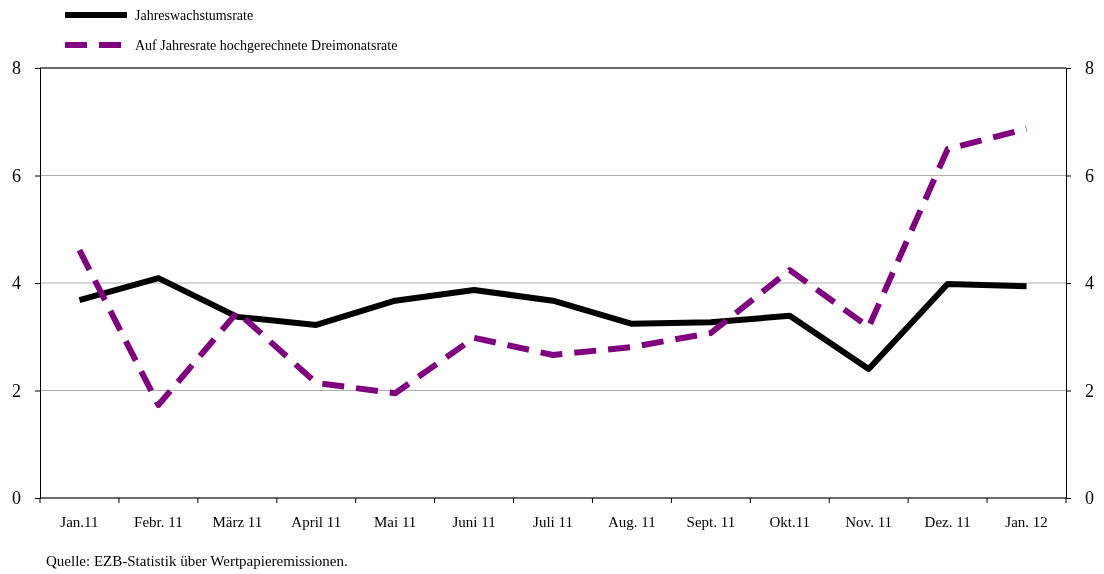 This screenshot has width=1104, height=574. What do you see at coordinates (711, 521) in the screenshot?
I see `x-tick-label: Sept. 11` at bounding box center [711, 521].